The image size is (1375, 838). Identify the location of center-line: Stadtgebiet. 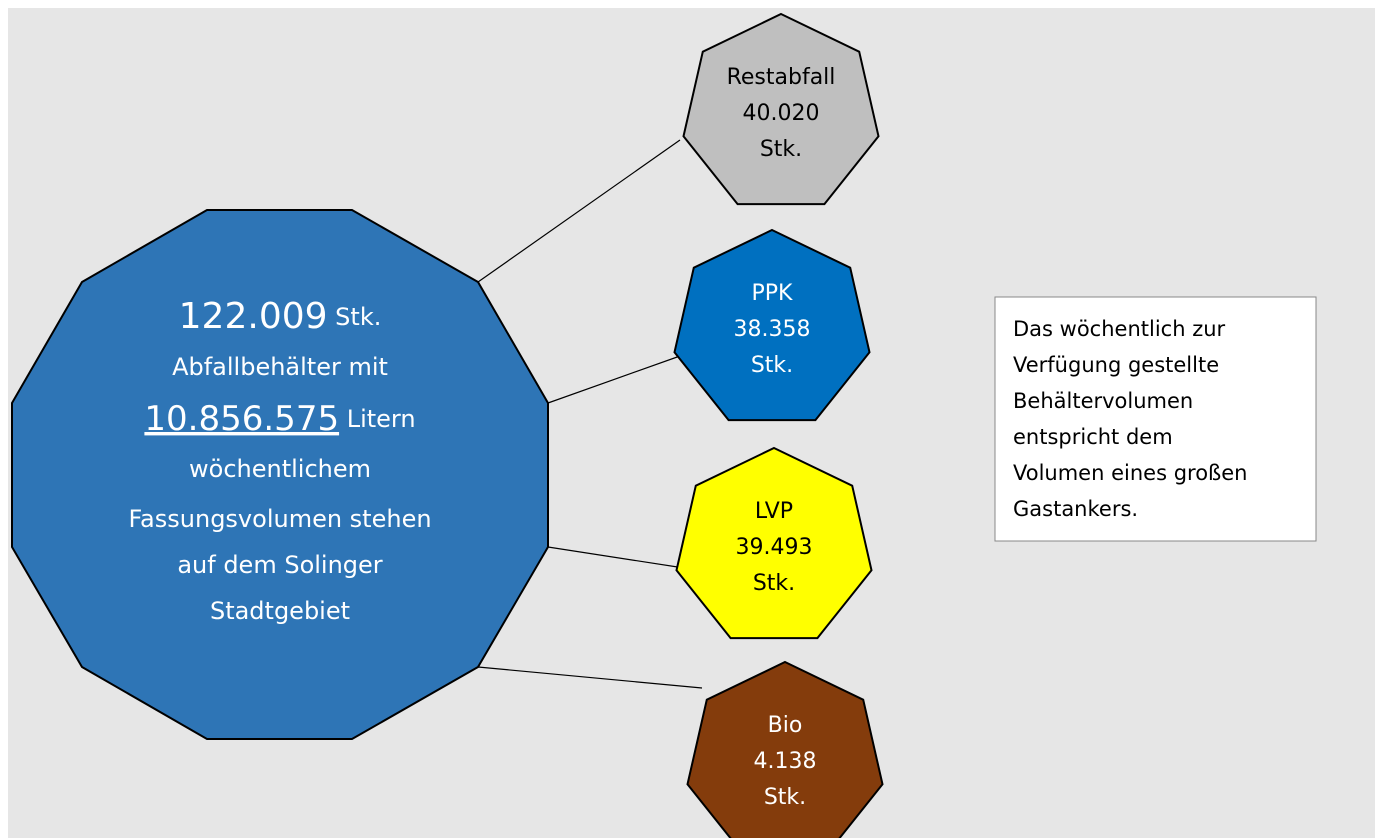
(280, 611).